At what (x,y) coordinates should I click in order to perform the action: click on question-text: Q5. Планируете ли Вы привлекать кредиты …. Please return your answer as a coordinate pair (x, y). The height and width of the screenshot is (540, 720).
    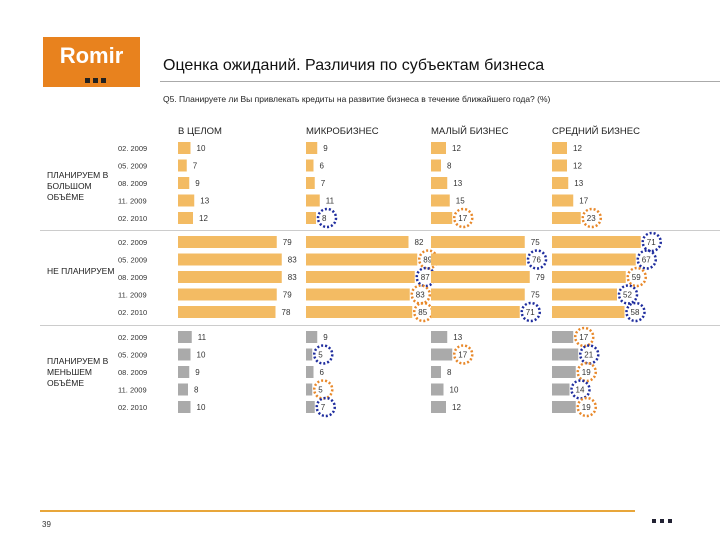
    Looking at the image, I should click on (357, 99).